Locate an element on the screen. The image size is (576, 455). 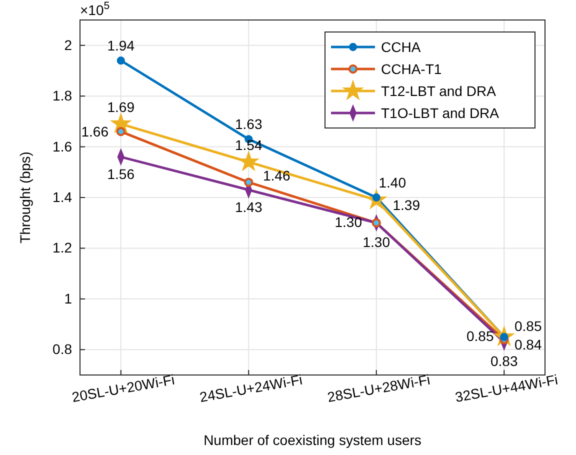
data-label: 1.40 is located at coordinates (392, 182).